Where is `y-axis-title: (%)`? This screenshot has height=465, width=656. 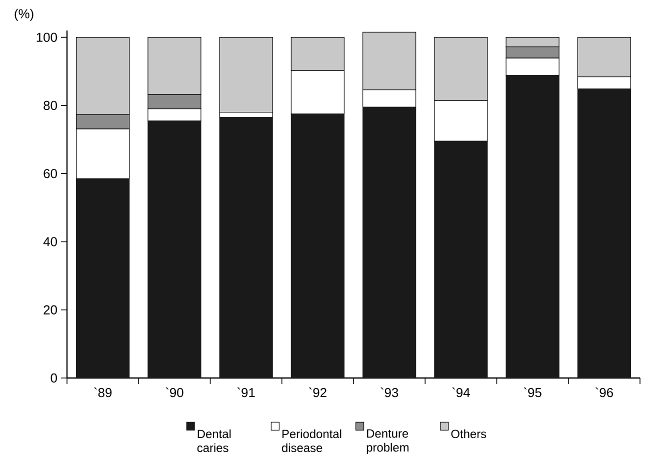
y-axis-title: (%) is located at coordinates (24, 14).